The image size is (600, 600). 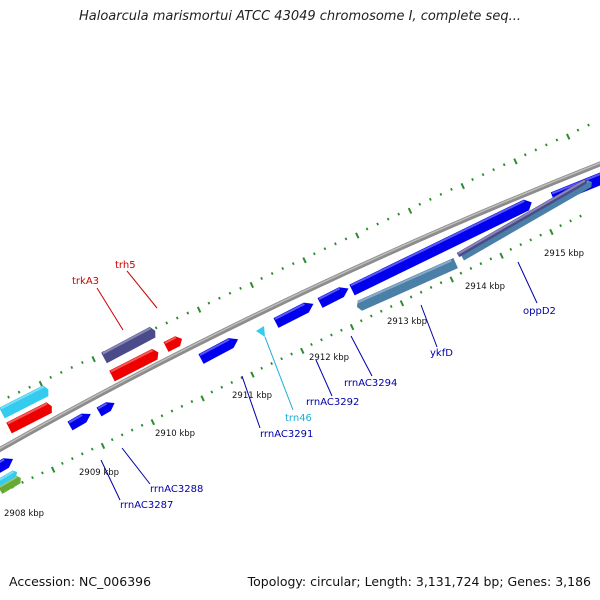 What do you see at coordinates (298, 418) in the screenshot?
I see `gene-label-trn46: trn46` at bounding box center [298, 418].